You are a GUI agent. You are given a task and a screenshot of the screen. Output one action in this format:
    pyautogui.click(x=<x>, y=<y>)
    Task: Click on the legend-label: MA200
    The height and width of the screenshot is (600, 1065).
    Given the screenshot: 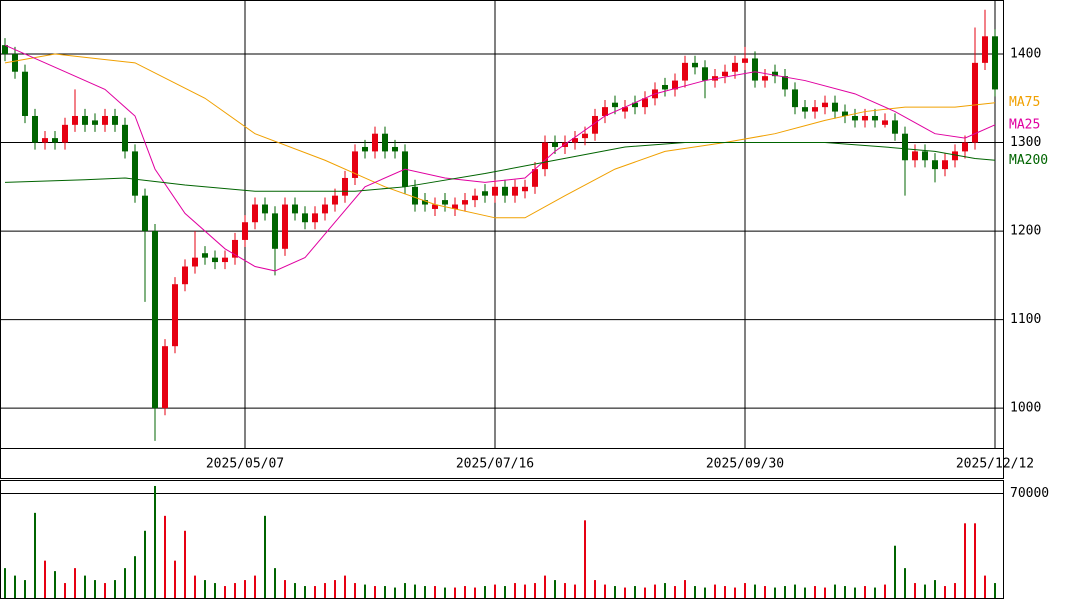 What is the action you would take?
    pyautogui.click(x=1028, y=160)
    